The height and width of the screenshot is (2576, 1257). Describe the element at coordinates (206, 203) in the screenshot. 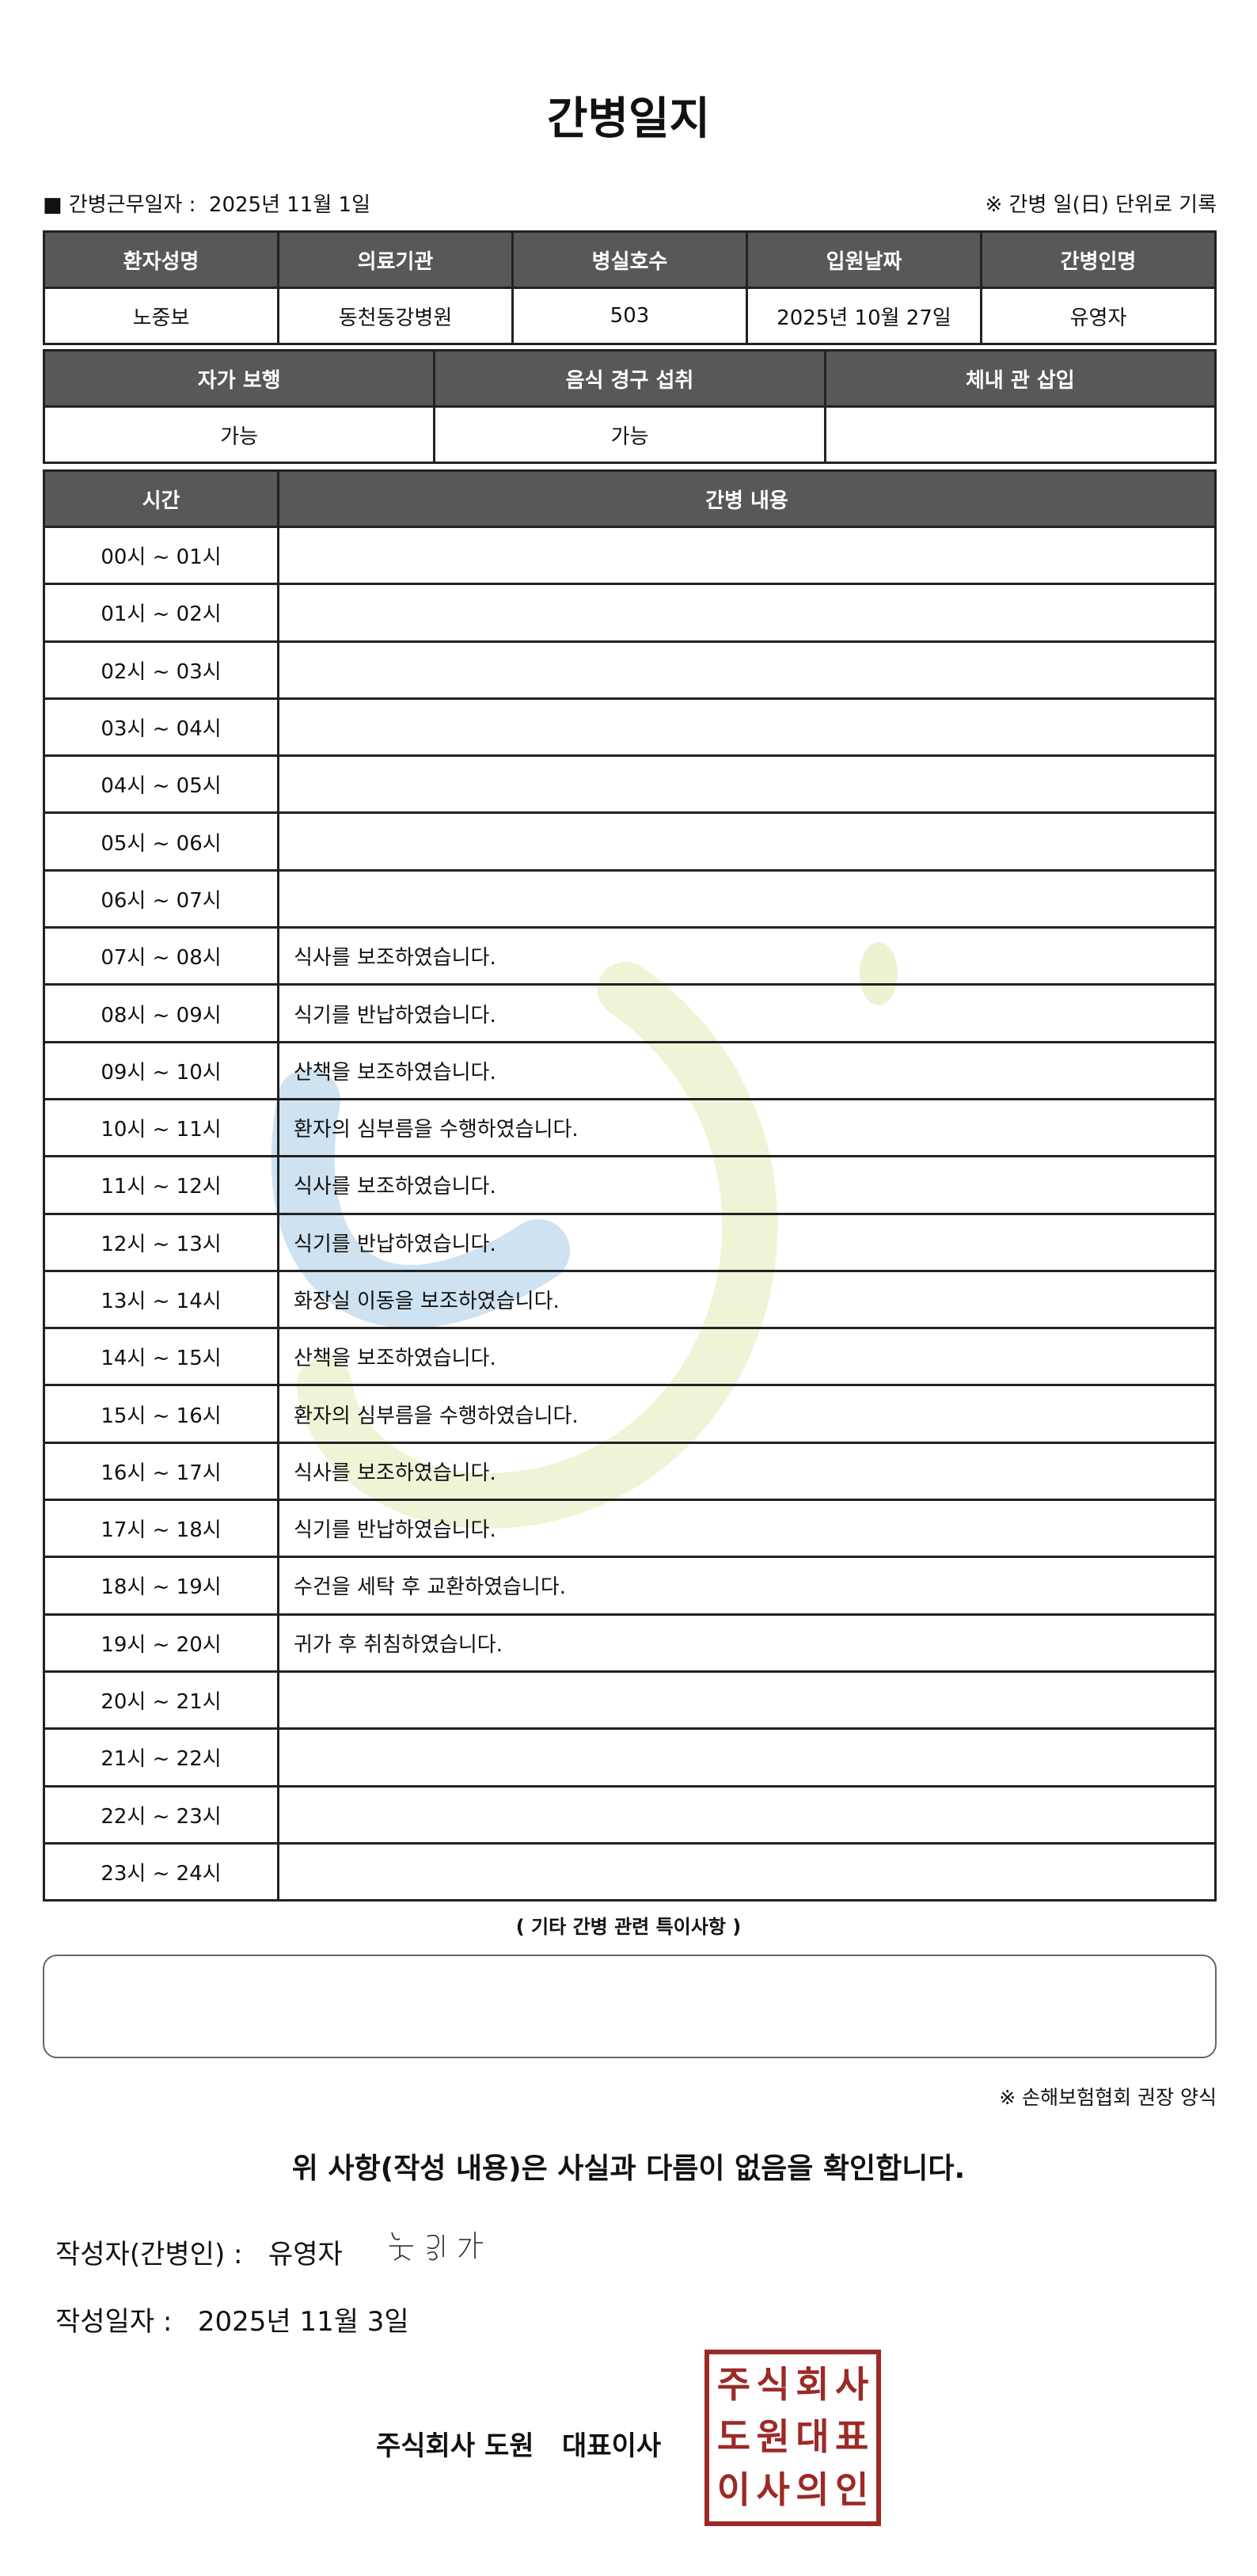

I see `work-date: ■ 간병근무일자 : 2025년 11월 1일` at that location.